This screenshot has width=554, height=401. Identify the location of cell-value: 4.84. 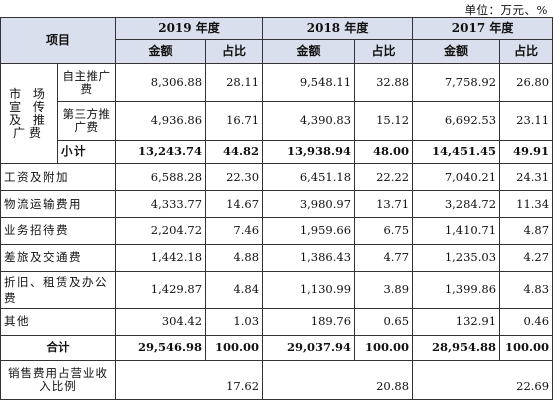
(234, 289).